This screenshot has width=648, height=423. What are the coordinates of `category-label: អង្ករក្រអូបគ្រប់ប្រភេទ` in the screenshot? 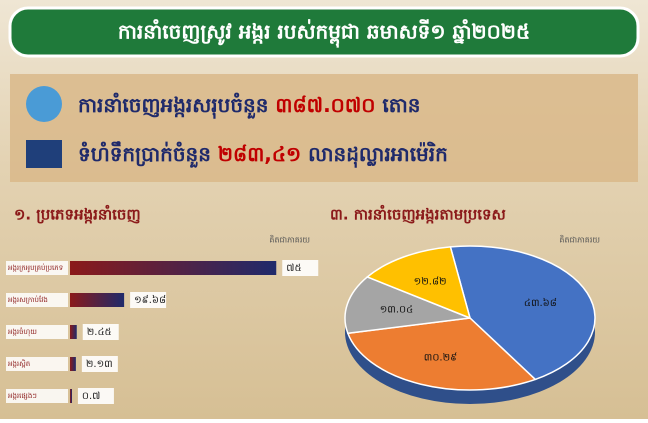 It's located at (35, 268).